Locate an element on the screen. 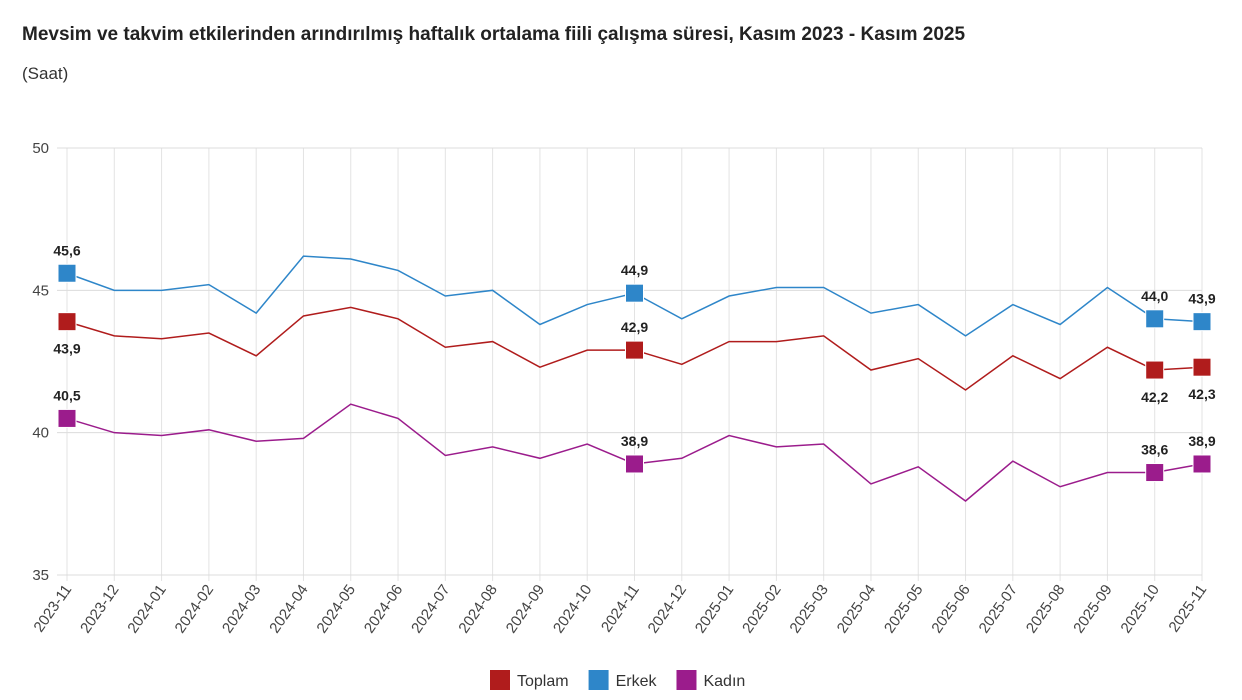 Image resolution: width=1242 pixels, height=700 pixels. x-tick-label: 2025-11 is located at coordinates (1187, 609).